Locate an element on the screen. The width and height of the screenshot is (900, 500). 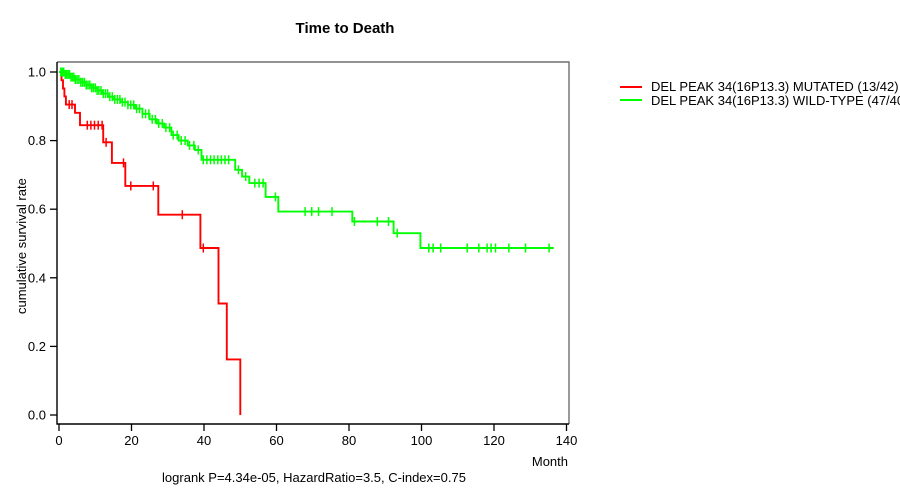
y-axis-label: cumulative survival rate is located at coordinates (21, 246).